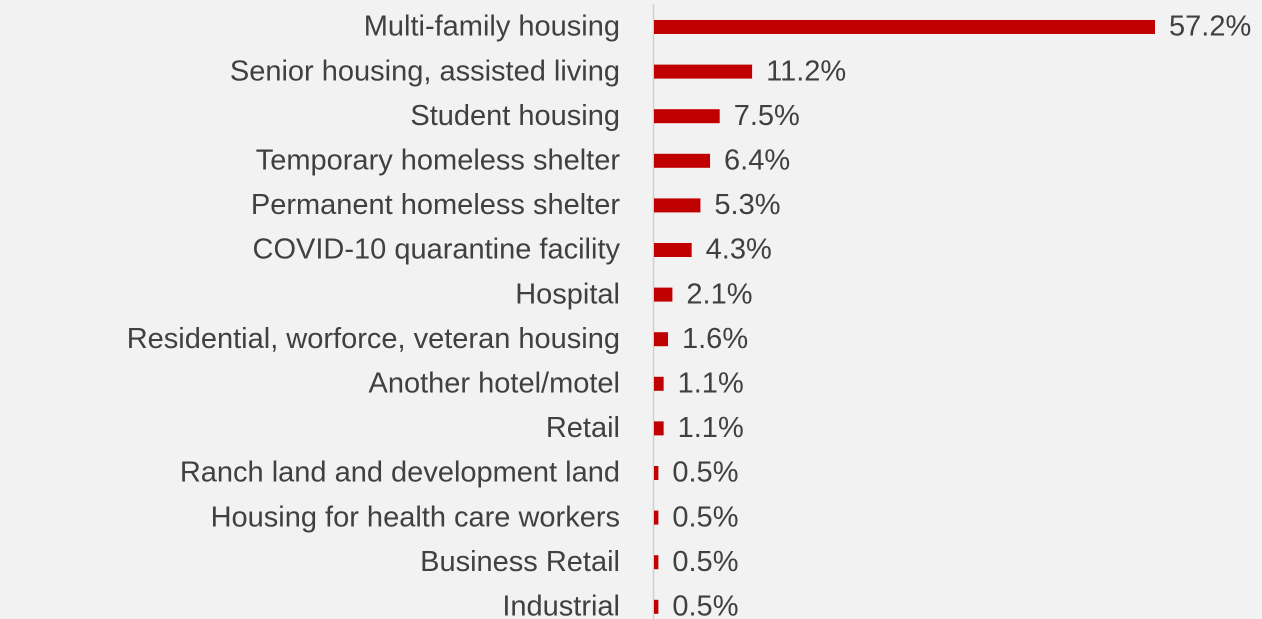 The height and width of the screenshot is (619, 1262). Describe the element at coordinates (757, 160) in the screenshot. I see `value-label: 6.4%` at that location.